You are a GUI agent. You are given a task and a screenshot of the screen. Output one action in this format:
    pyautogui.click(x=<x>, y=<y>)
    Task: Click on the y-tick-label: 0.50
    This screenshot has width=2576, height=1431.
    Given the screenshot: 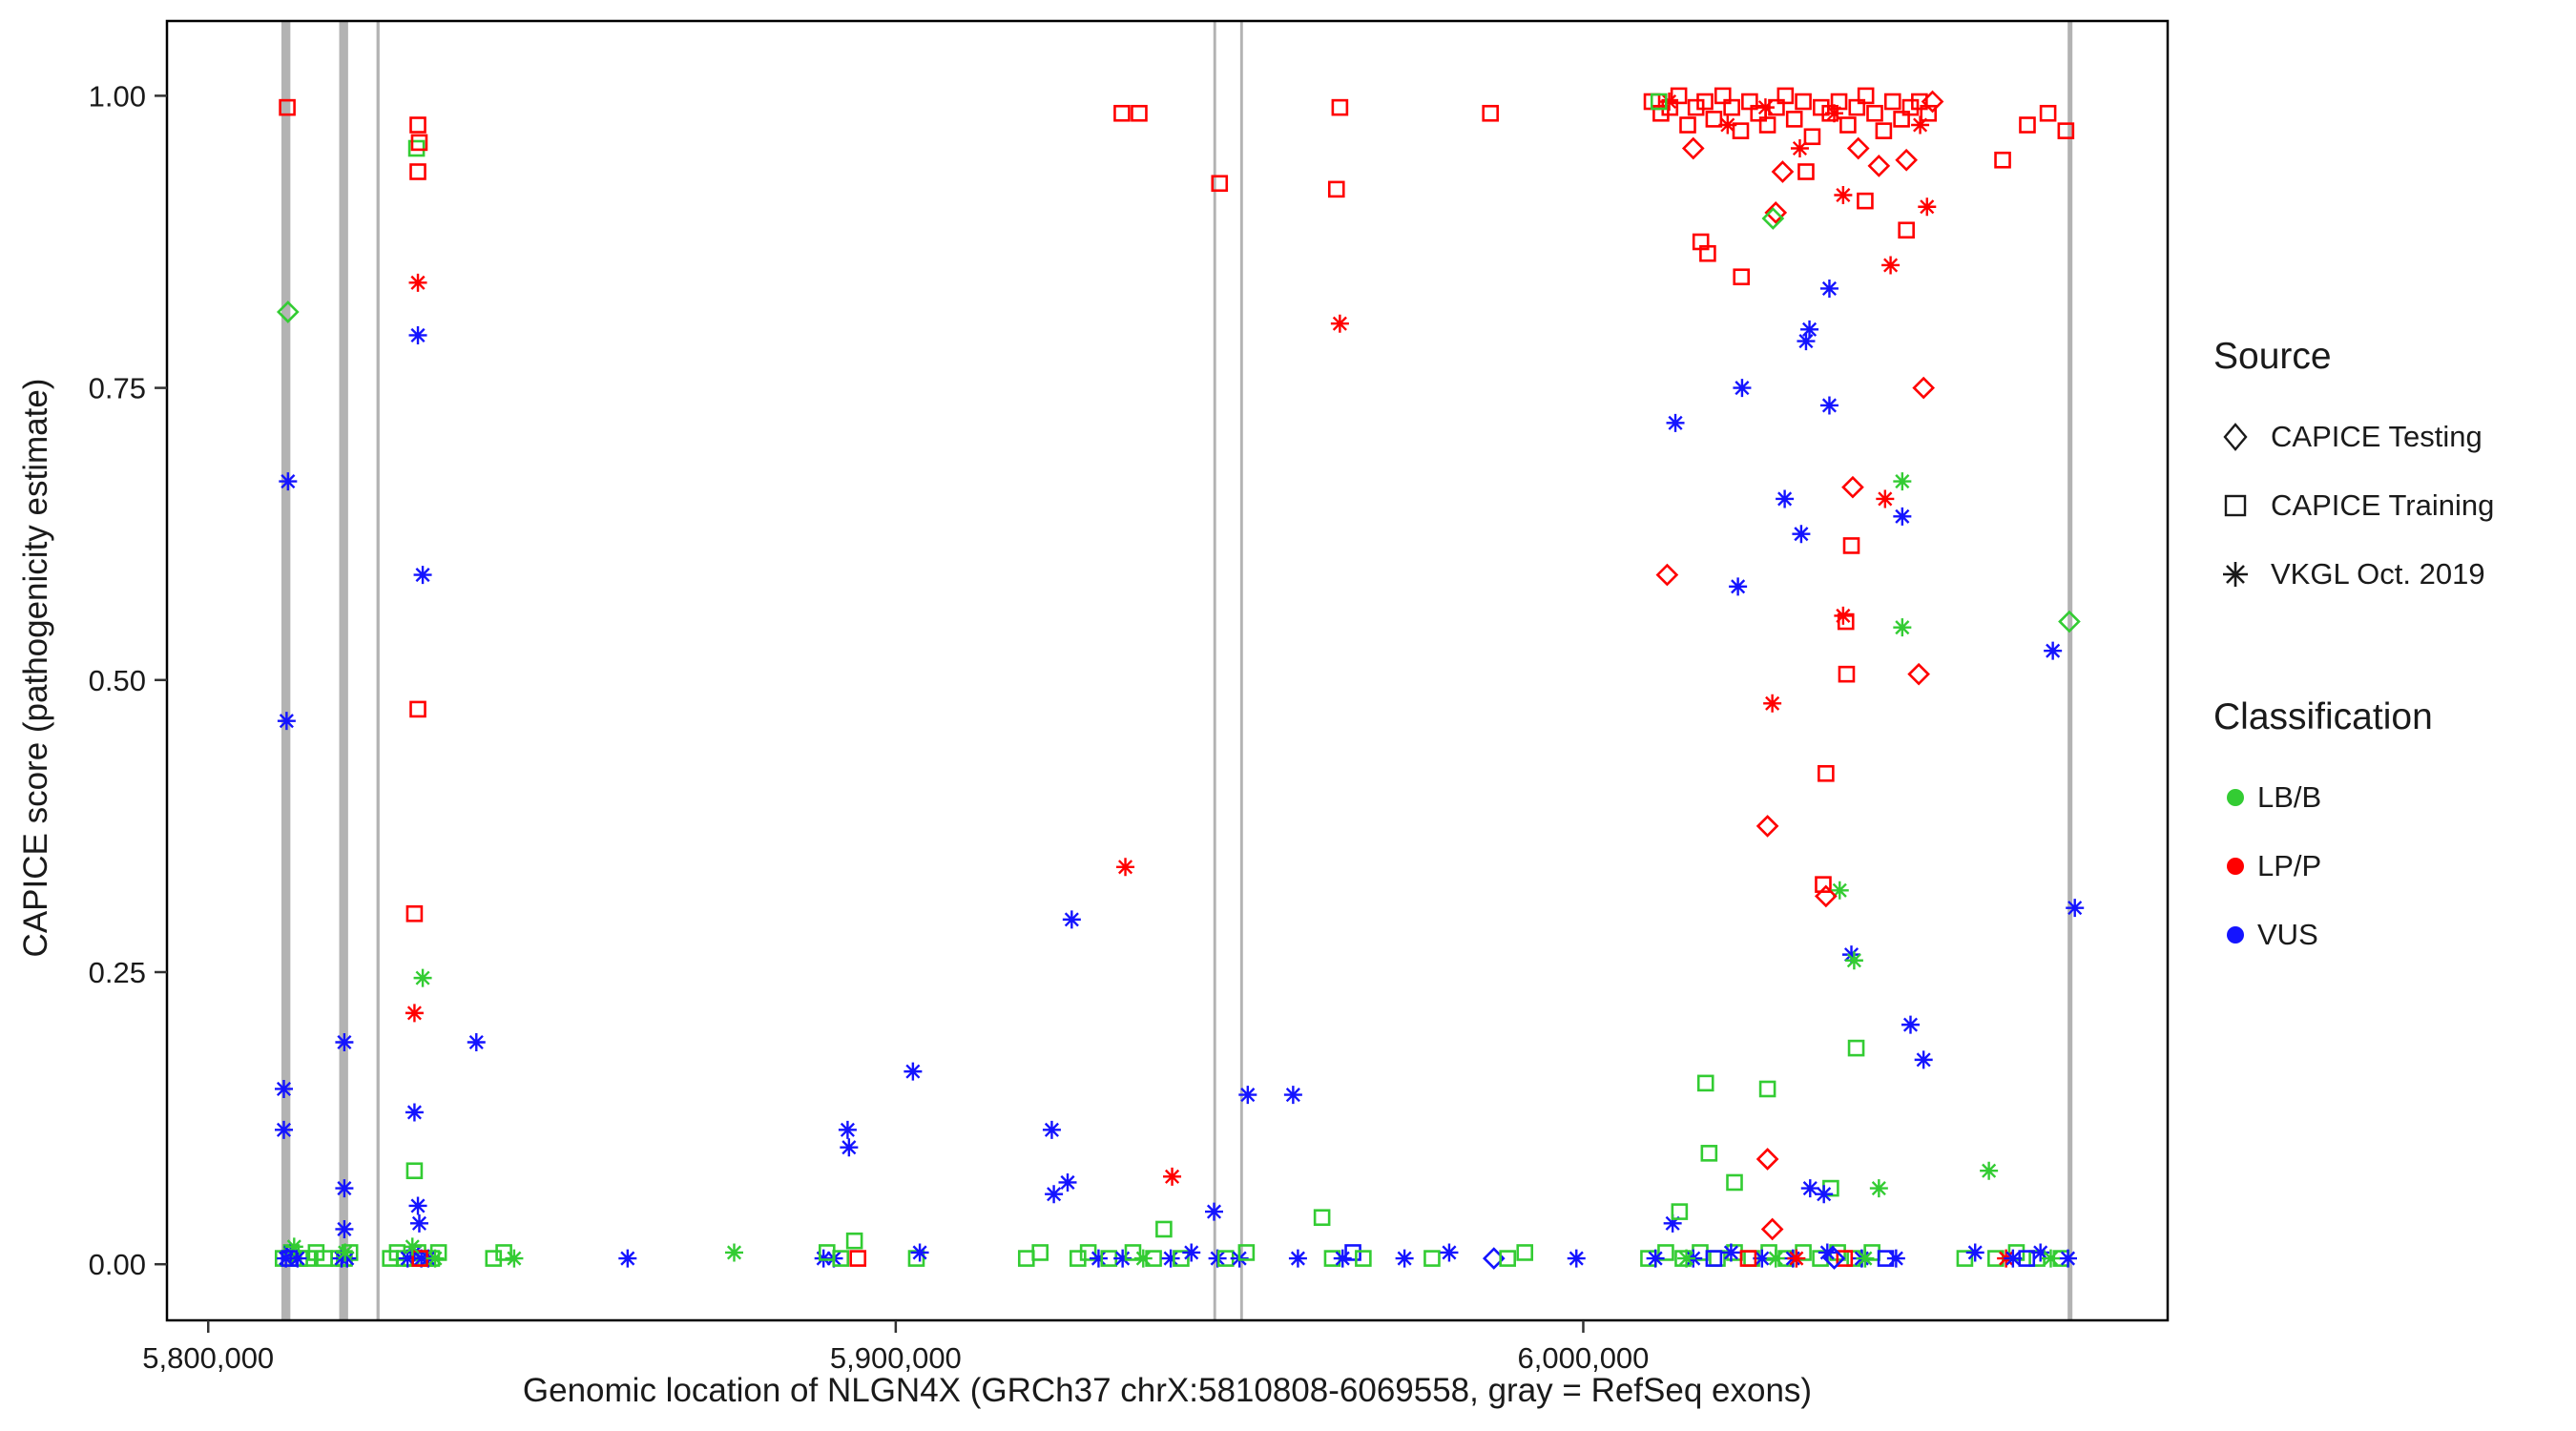 What is the action you would take?
    pyautogui.click(x=117, y=680)
    